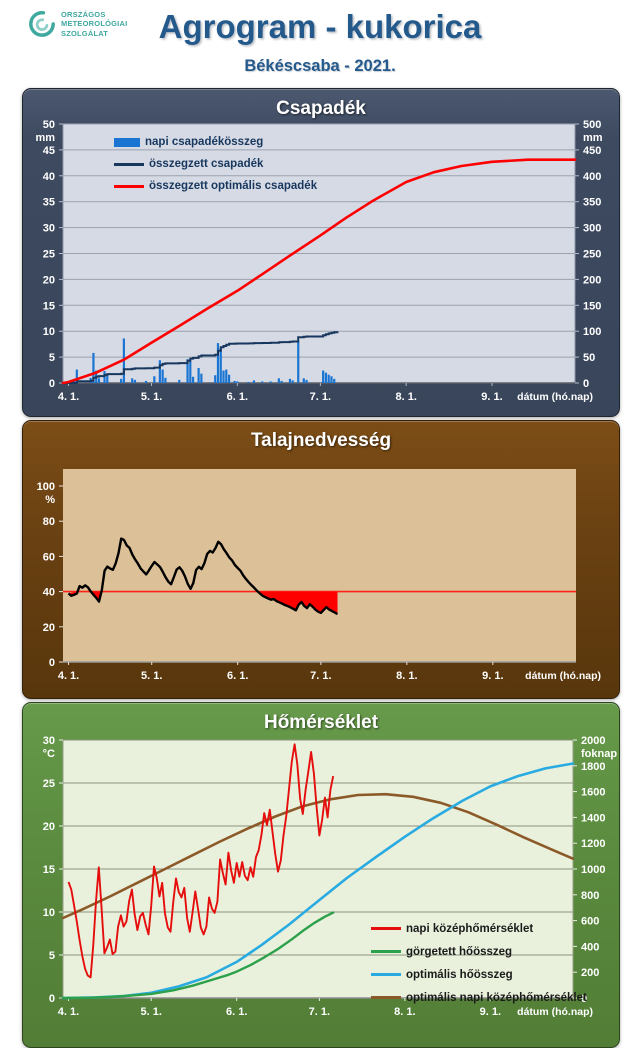 This screenshot has width=640, height=1048. Describe the element at coordinates (592, 229) in the screenshot. I see `svg-text: 300` at that location.